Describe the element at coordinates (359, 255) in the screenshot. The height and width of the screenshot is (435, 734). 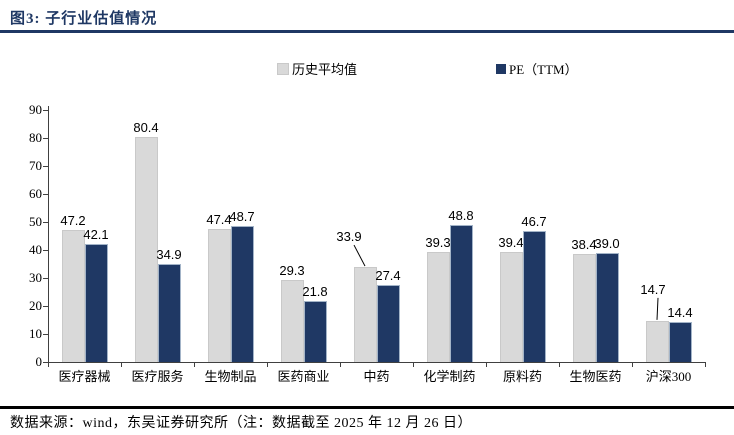
I see `callout-line` at that location.